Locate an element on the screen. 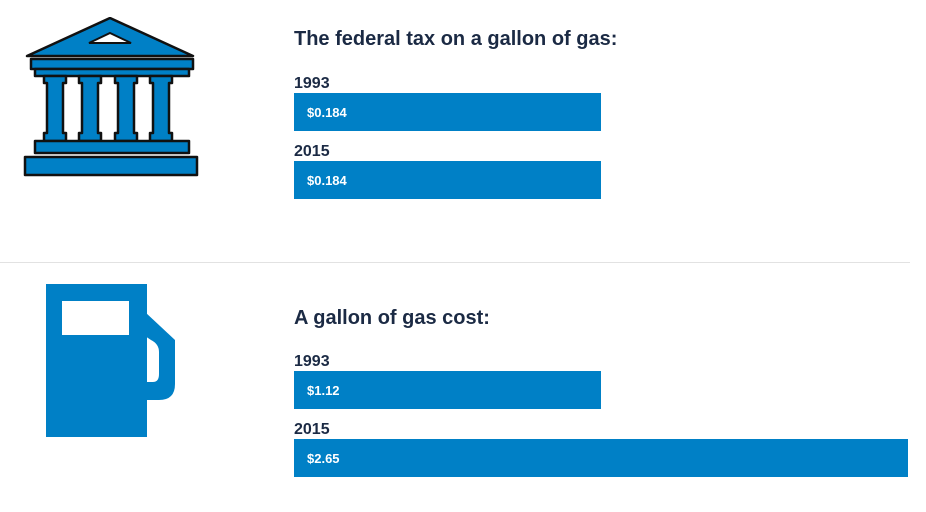  bar-1993: $1.12 is located at coordinates (447, 390).